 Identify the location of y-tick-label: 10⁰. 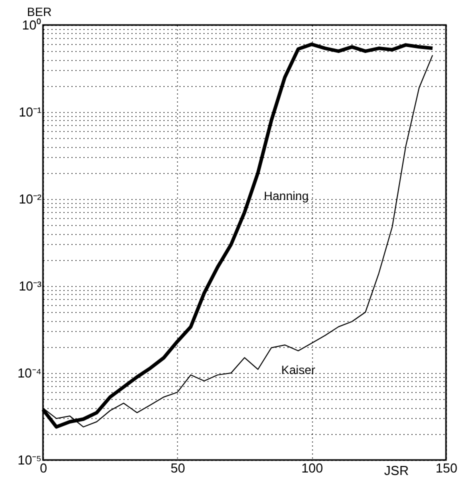
(32, 25).